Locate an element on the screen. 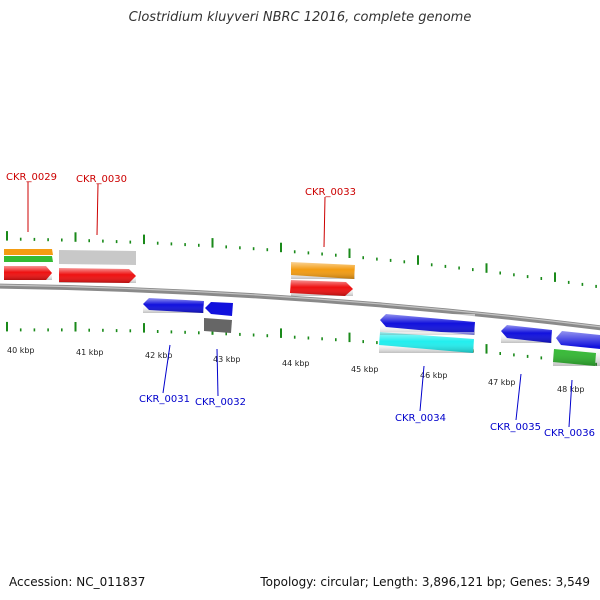 The image size is (600, 600). label-ckr-0032: CKR_0032 is located at coordinates (220, 402).